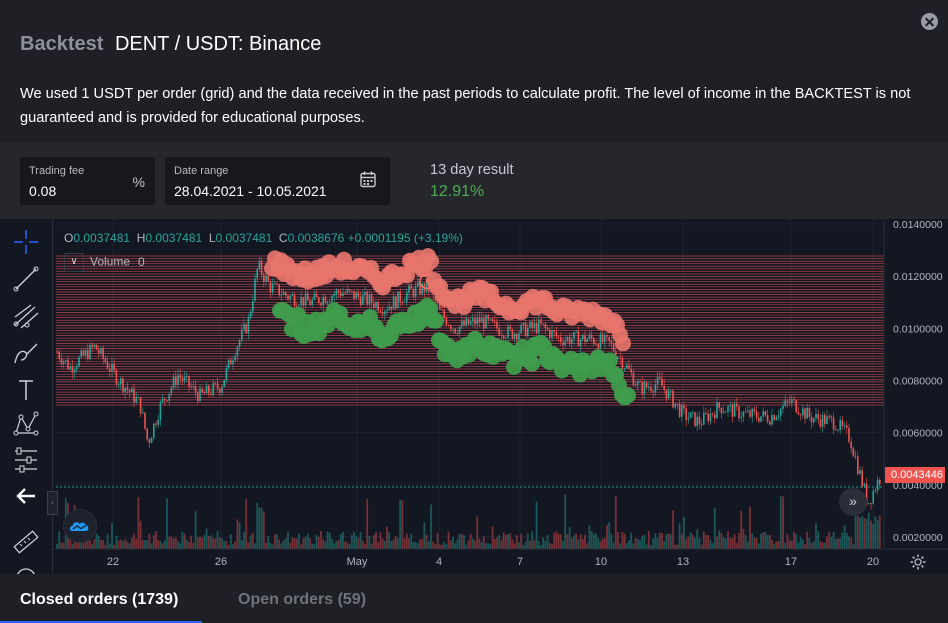  Describe the element at coordinates (368, 179) in the screenshot. I see `calendar-icon` at that location.